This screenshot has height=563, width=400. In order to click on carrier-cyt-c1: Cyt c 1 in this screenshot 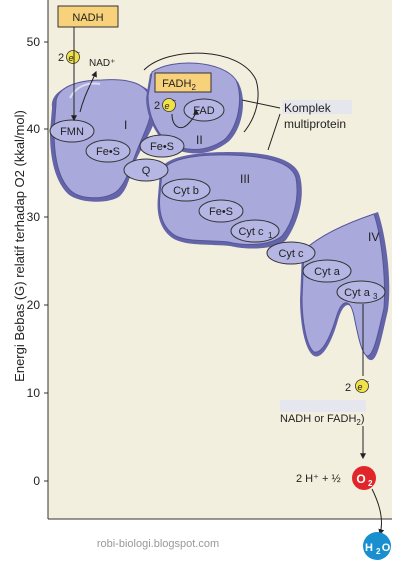, I will do `click(255, 231)`.